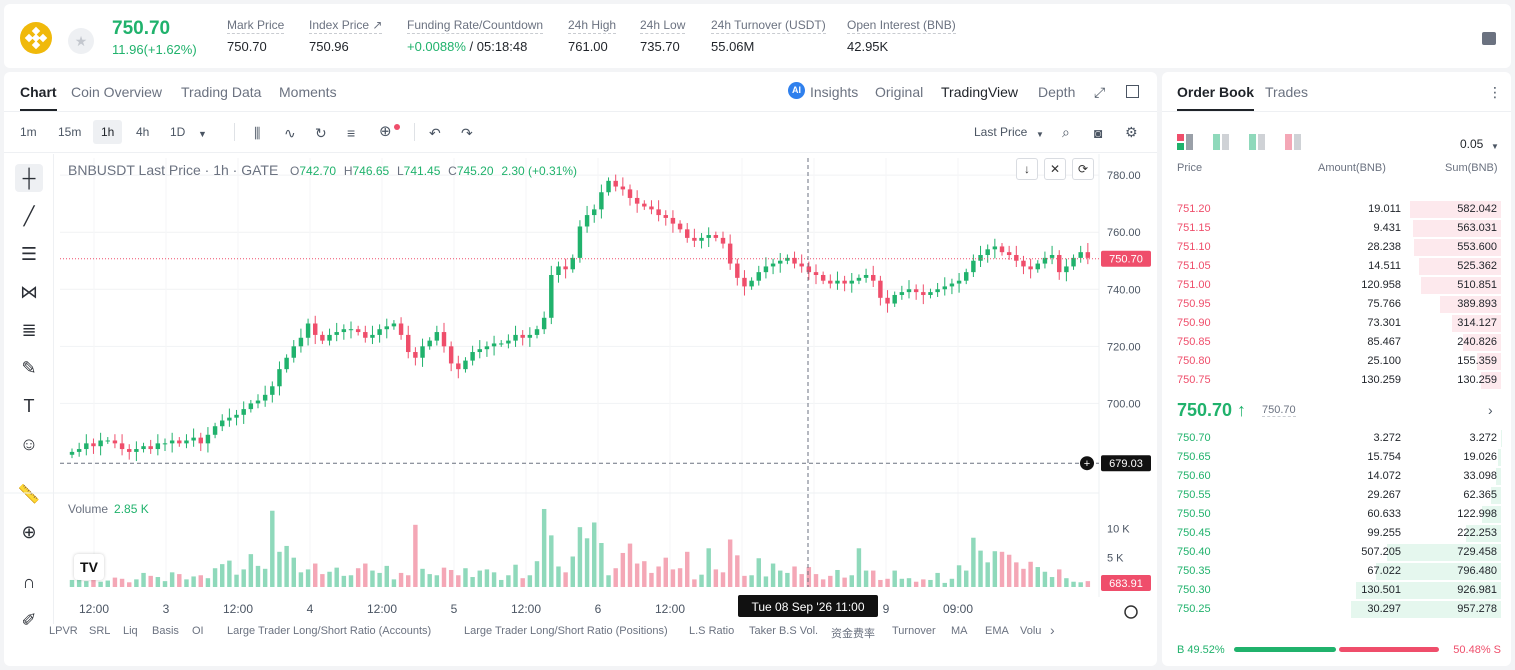 Image resolution: width=1515 pixels, height=670 pixels. Describe the element at coordinates (959, 631) in the screenshot. I see `indicator-11: MA` at that location.